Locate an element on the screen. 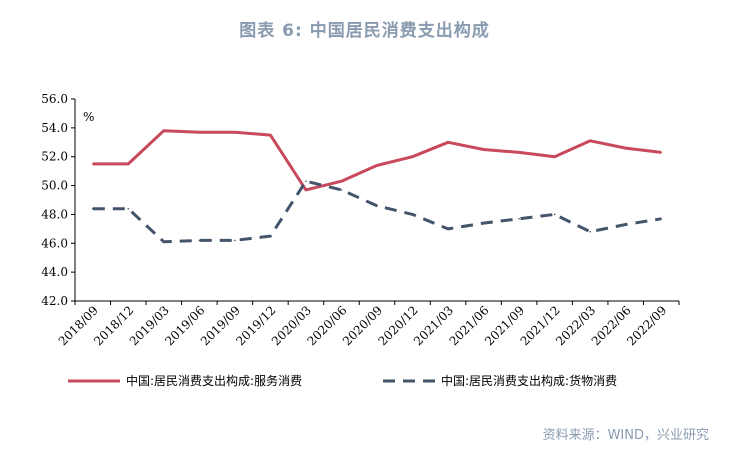 This screenshot has width=729, height=455. y-tick-label: 46.0 is located at coordinates (54, 243).